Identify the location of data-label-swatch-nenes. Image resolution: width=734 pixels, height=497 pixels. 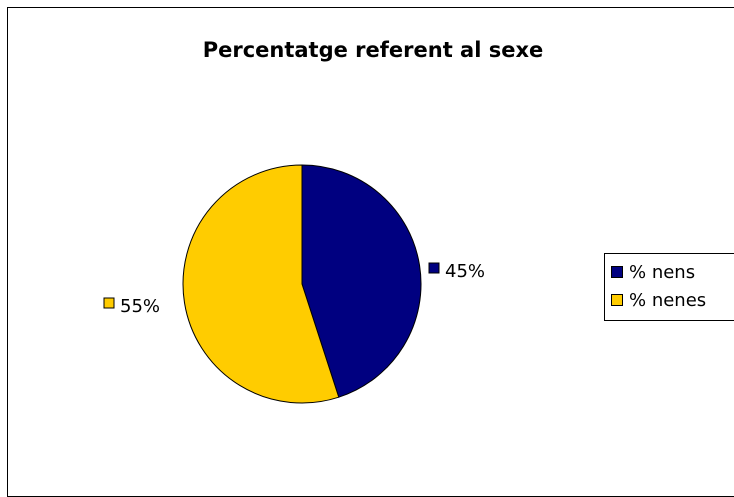
(109, 303).